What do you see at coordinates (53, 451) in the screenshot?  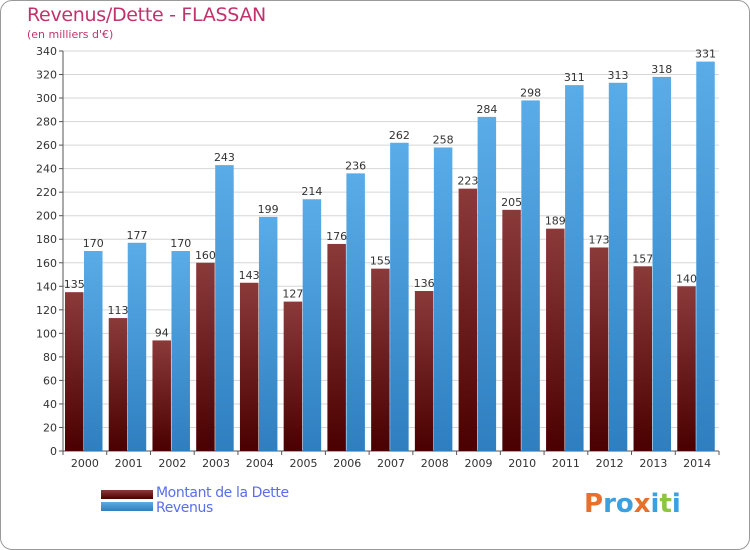 I see `y-tick-label: 0` at bounding box center [53, 451].